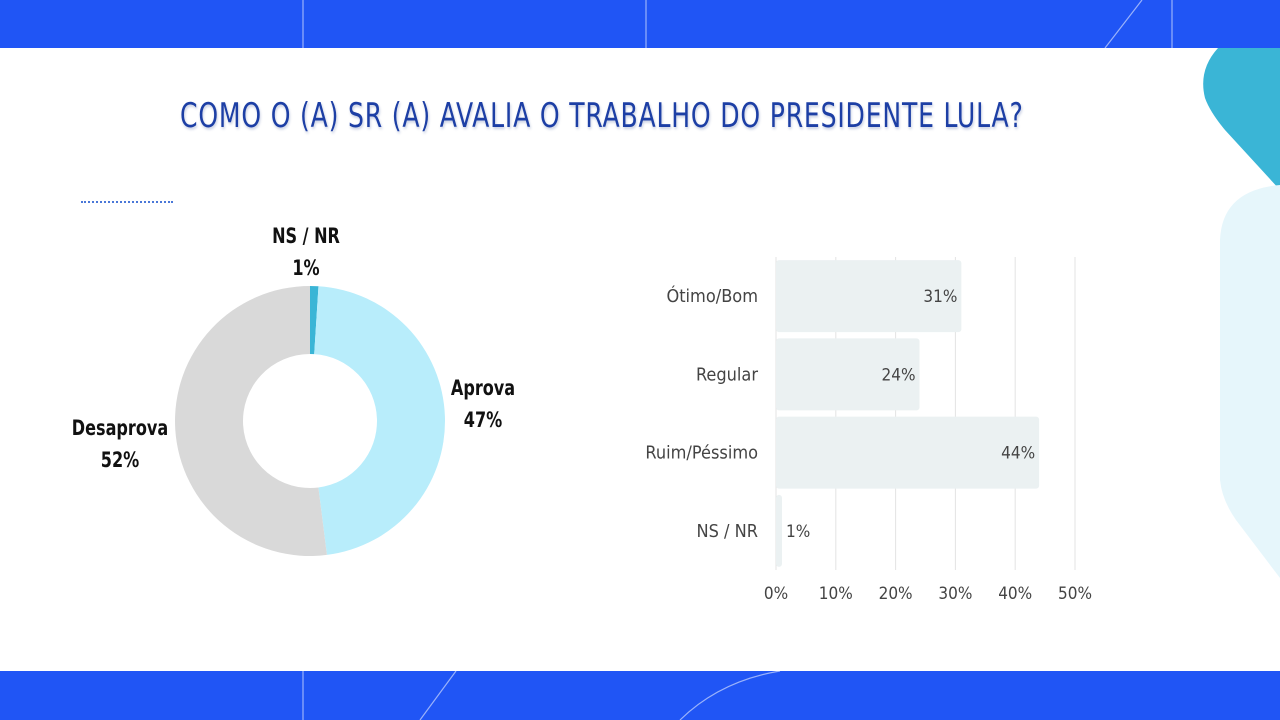 Image resolution: width=1280 pixels, height=720 pixels. I want to click on bottom-banner, so click(640, 695).